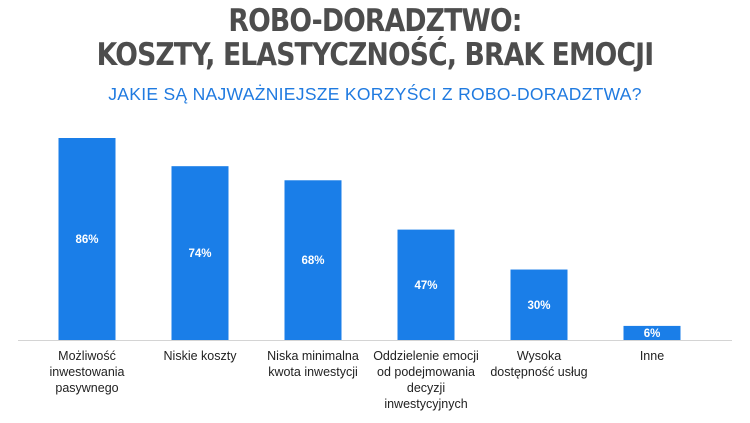  I want to click on bar-value-label-0: 86%, so click(86, 240).